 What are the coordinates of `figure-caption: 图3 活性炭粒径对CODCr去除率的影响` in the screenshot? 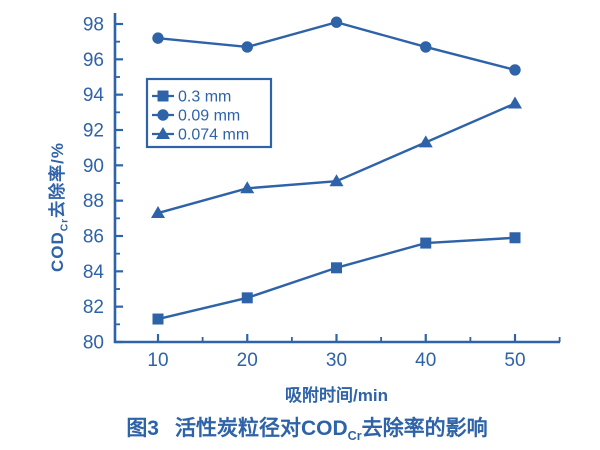 It's located at (300, 427).